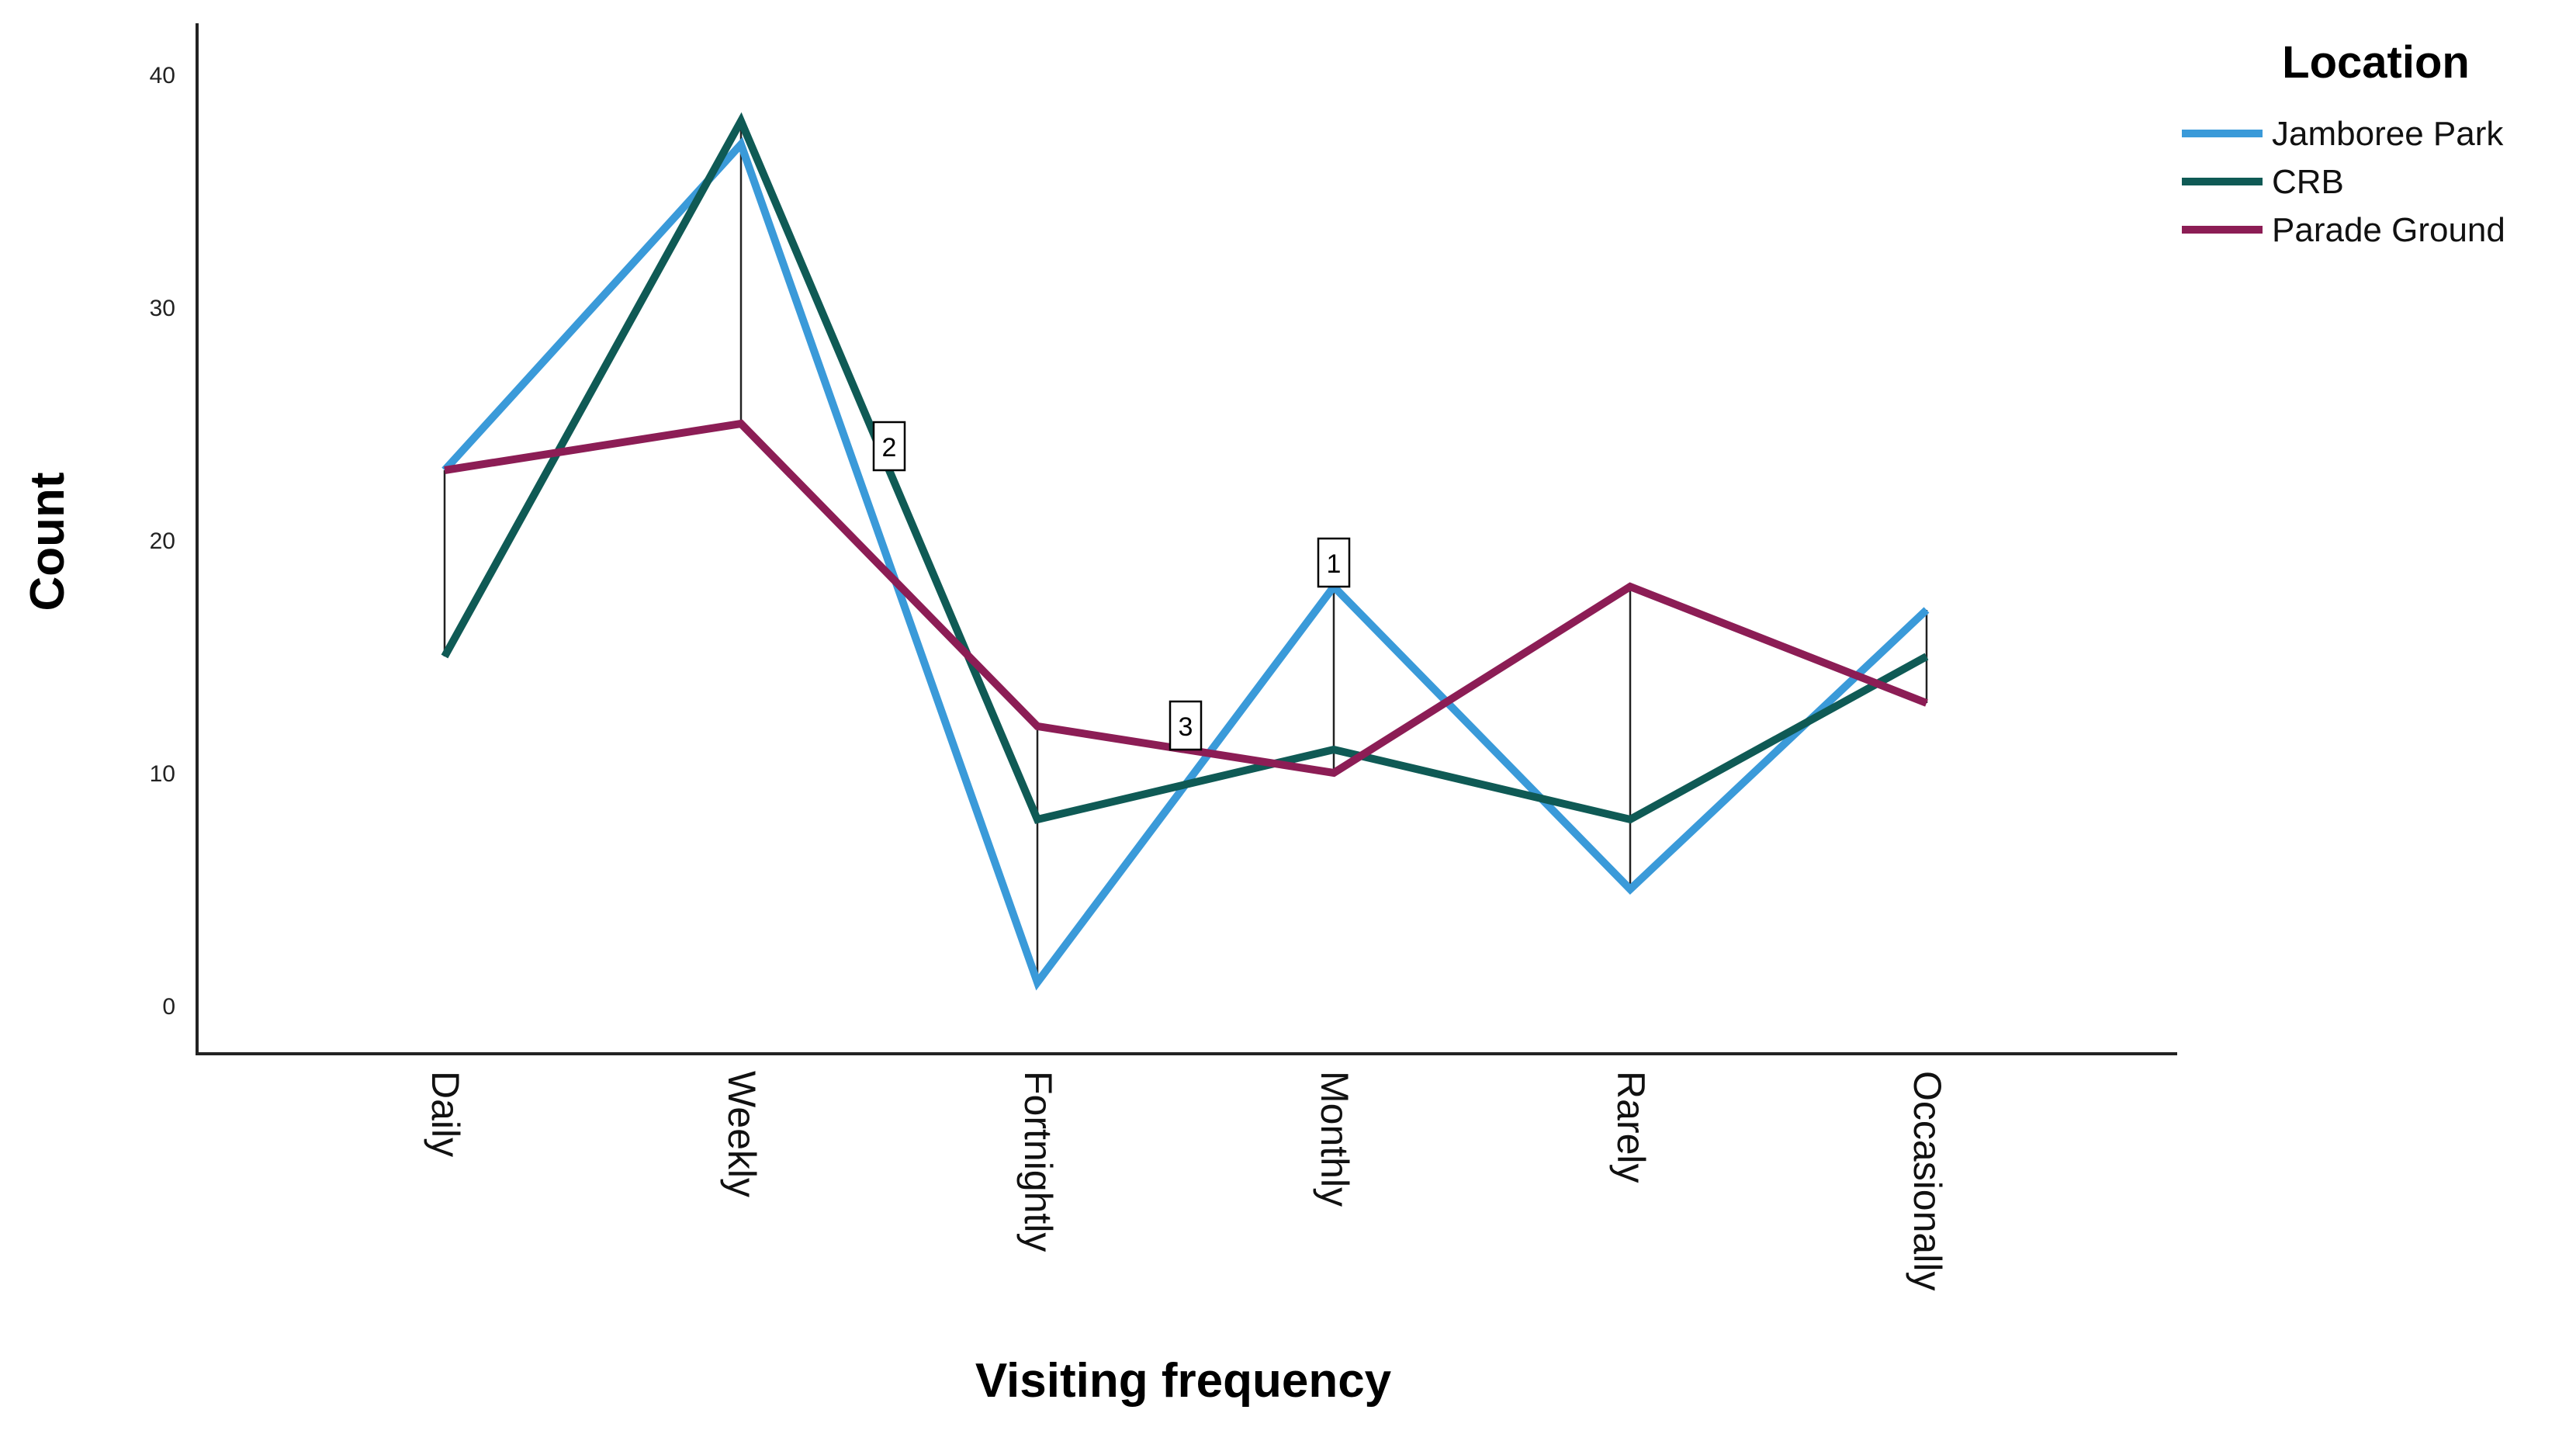 The height and width of the screenshot is (1434, 2576). What do you see at coordinates (162, 774) in the screenshot?
I see `y-tick-label: 10` at bounding box center [162, 774].